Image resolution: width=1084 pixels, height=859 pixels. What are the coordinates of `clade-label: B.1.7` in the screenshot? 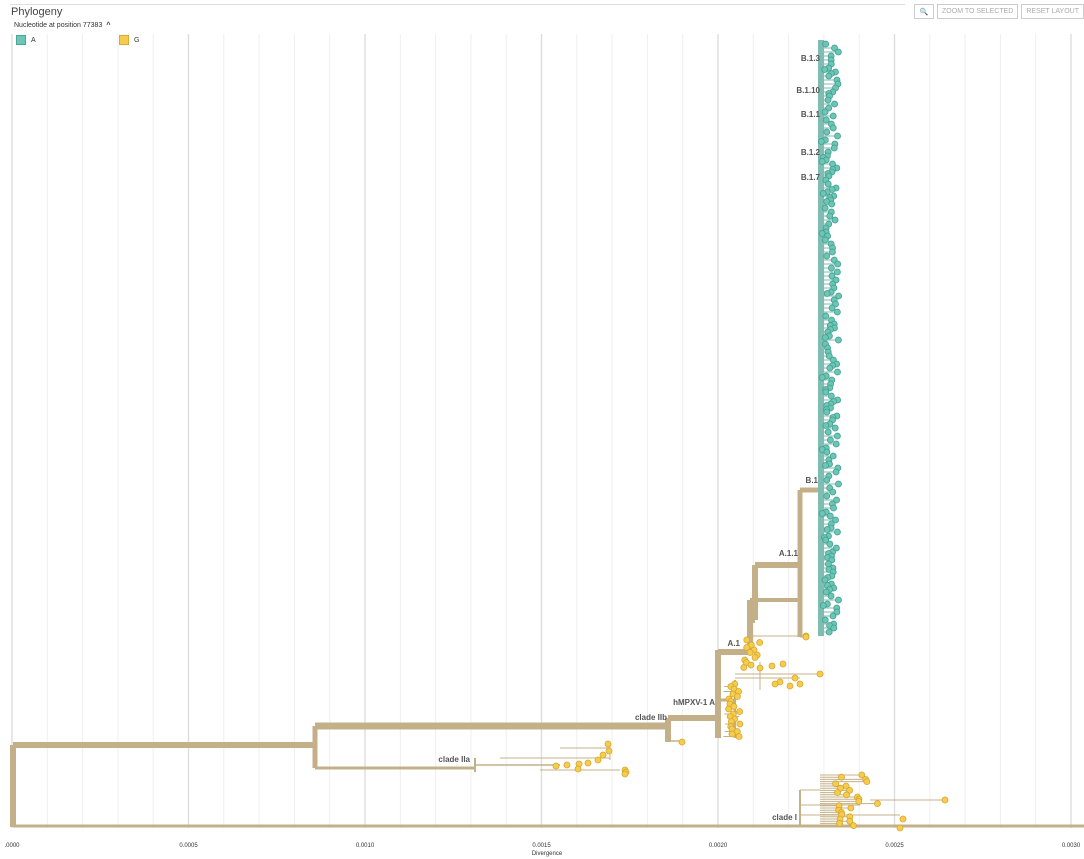 It's located at (811, 177).